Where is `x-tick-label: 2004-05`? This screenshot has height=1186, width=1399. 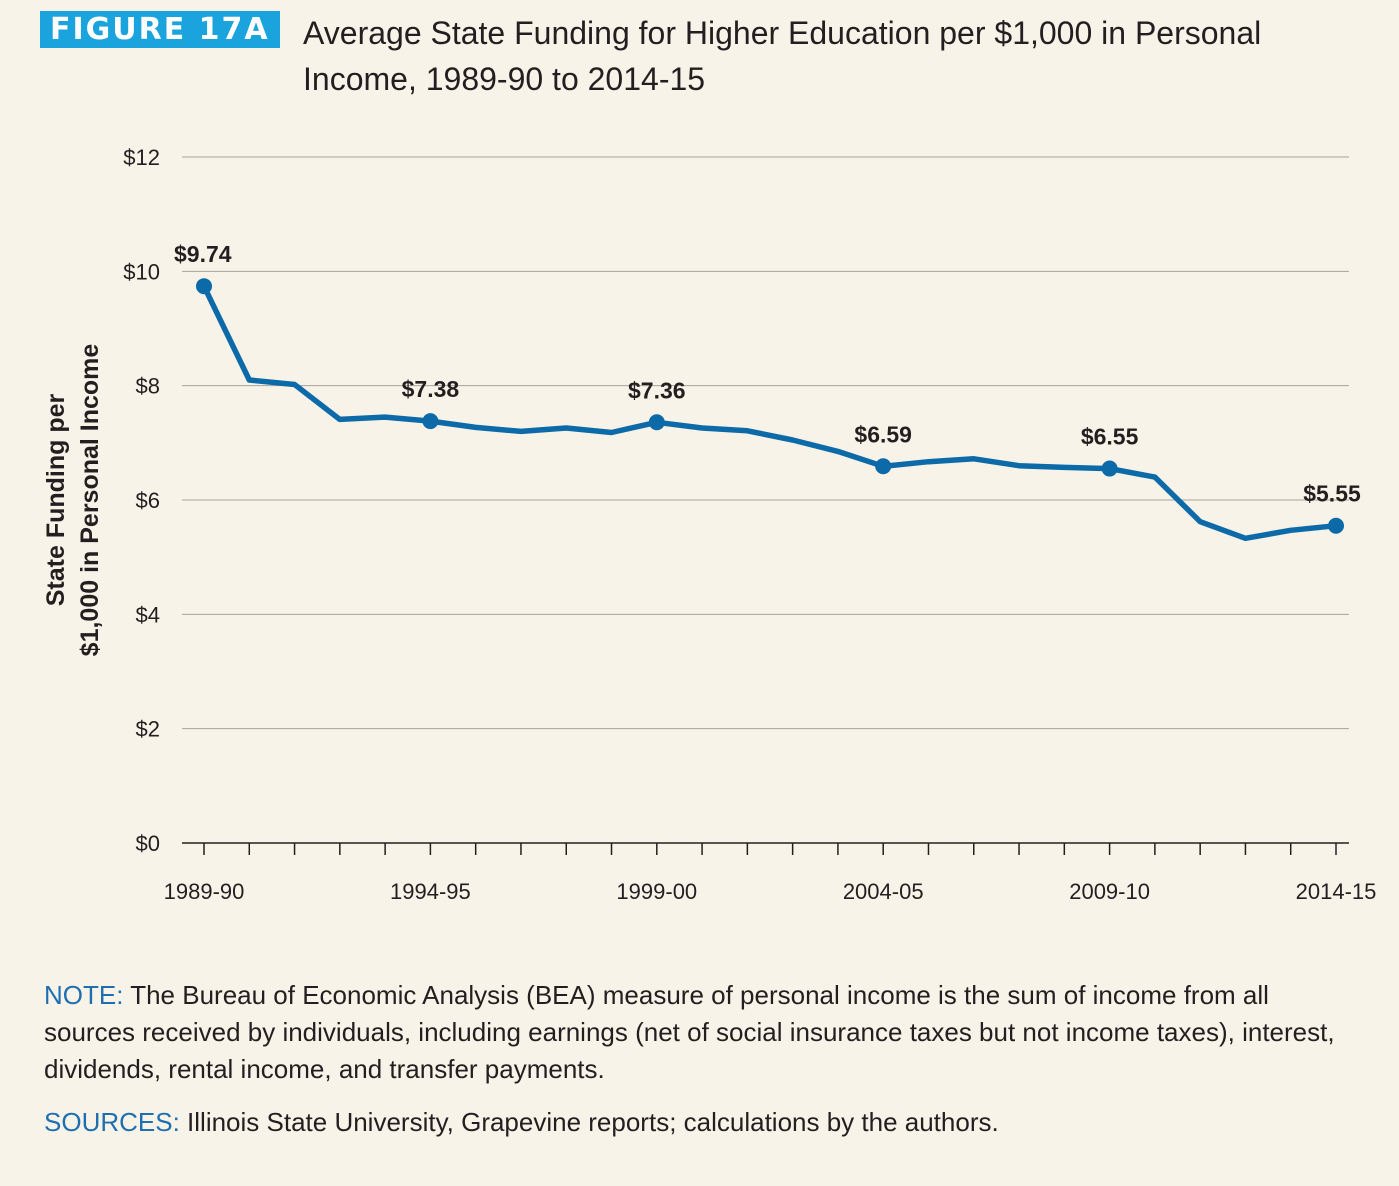 x-tick-label: 2004-05 is located at coordinates (883, 891).